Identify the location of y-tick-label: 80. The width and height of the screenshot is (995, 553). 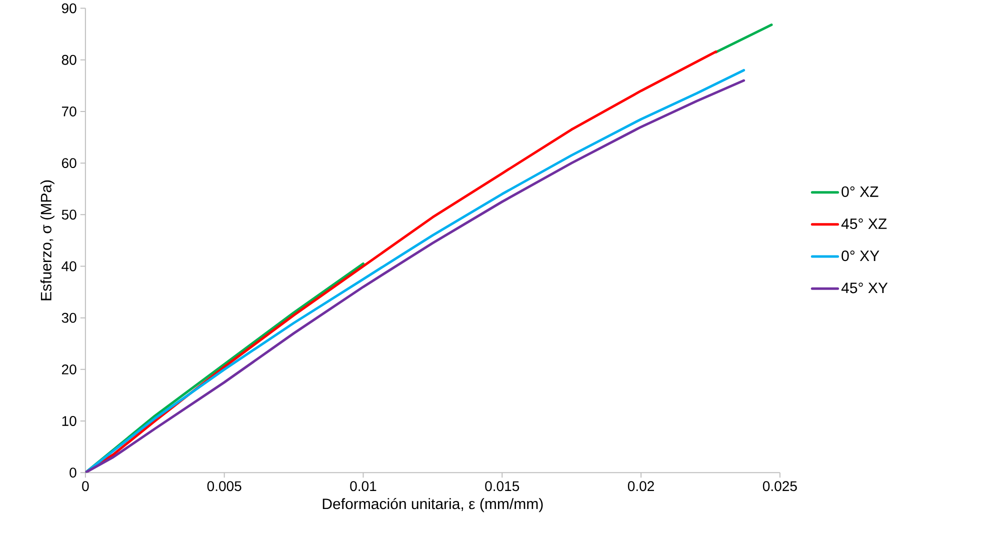
(69, 59).